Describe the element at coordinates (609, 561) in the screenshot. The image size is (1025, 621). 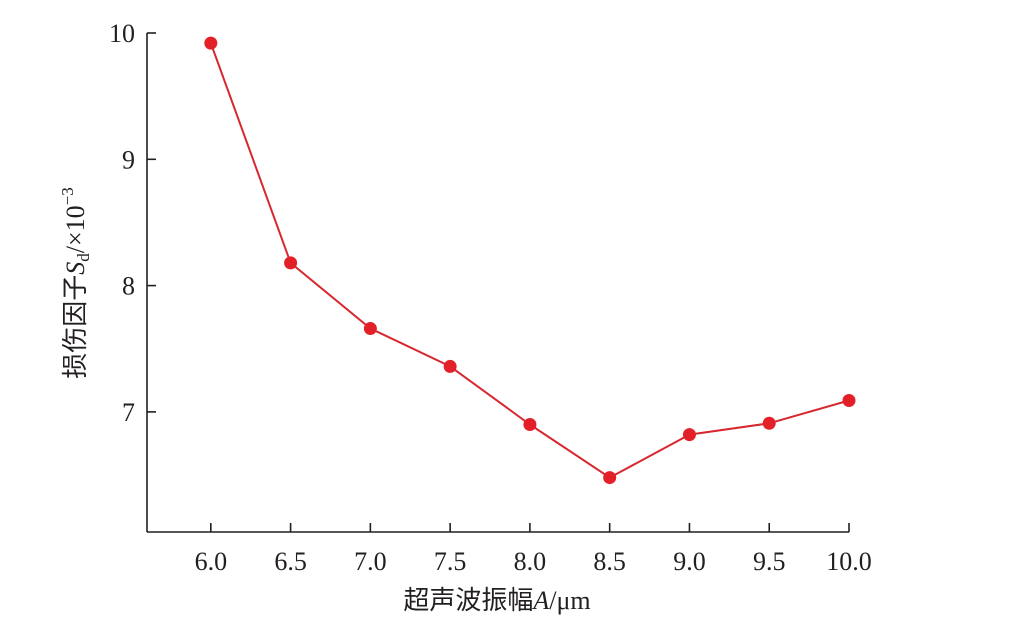
I see `x-tick-label: 8.5` at that location.